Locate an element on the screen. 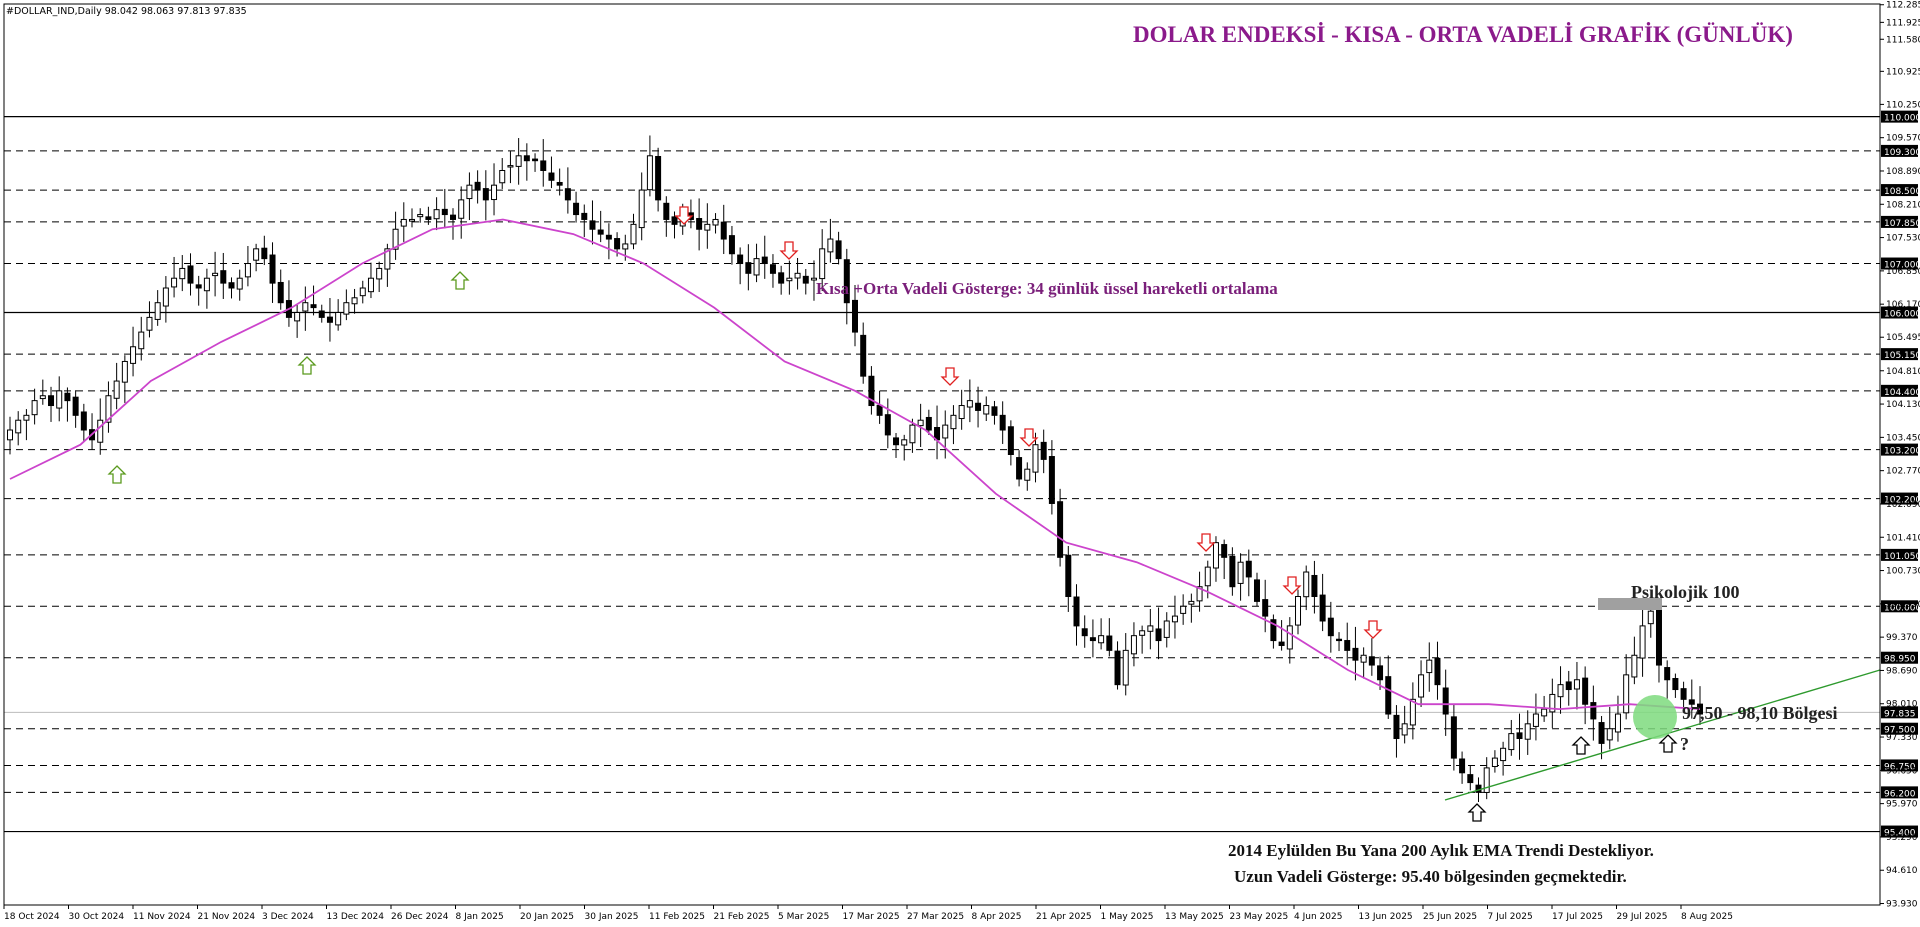 The image size is (1920, 927). level-label: 102.200 is located at coordinates (1900, 499).